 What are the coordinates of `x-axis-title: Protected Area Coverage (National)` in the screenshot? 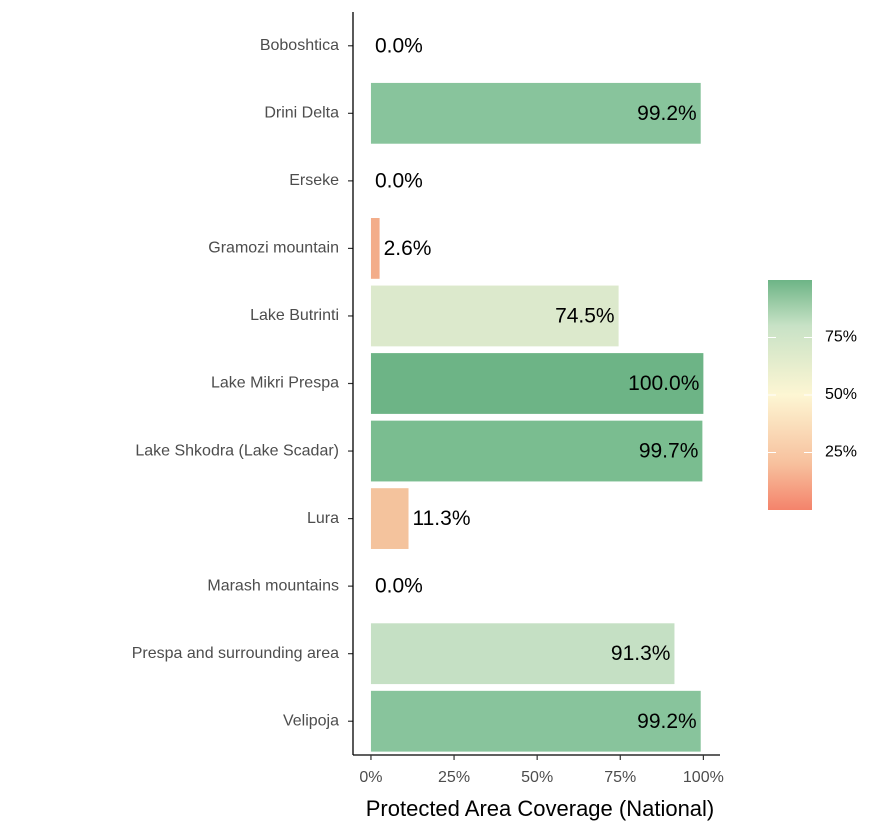 It's located at (540, 808).